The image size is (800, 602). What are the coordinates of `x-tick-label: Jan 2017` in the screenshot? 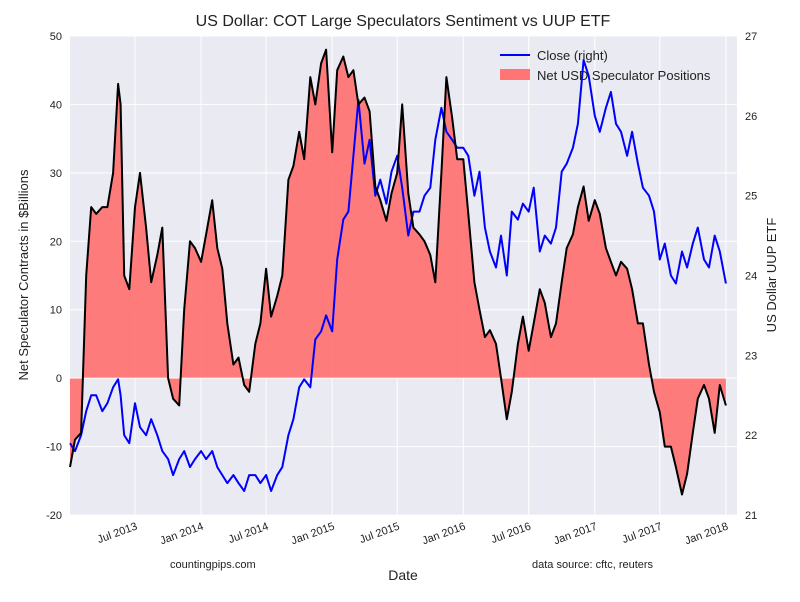 It's located at (575, 534).